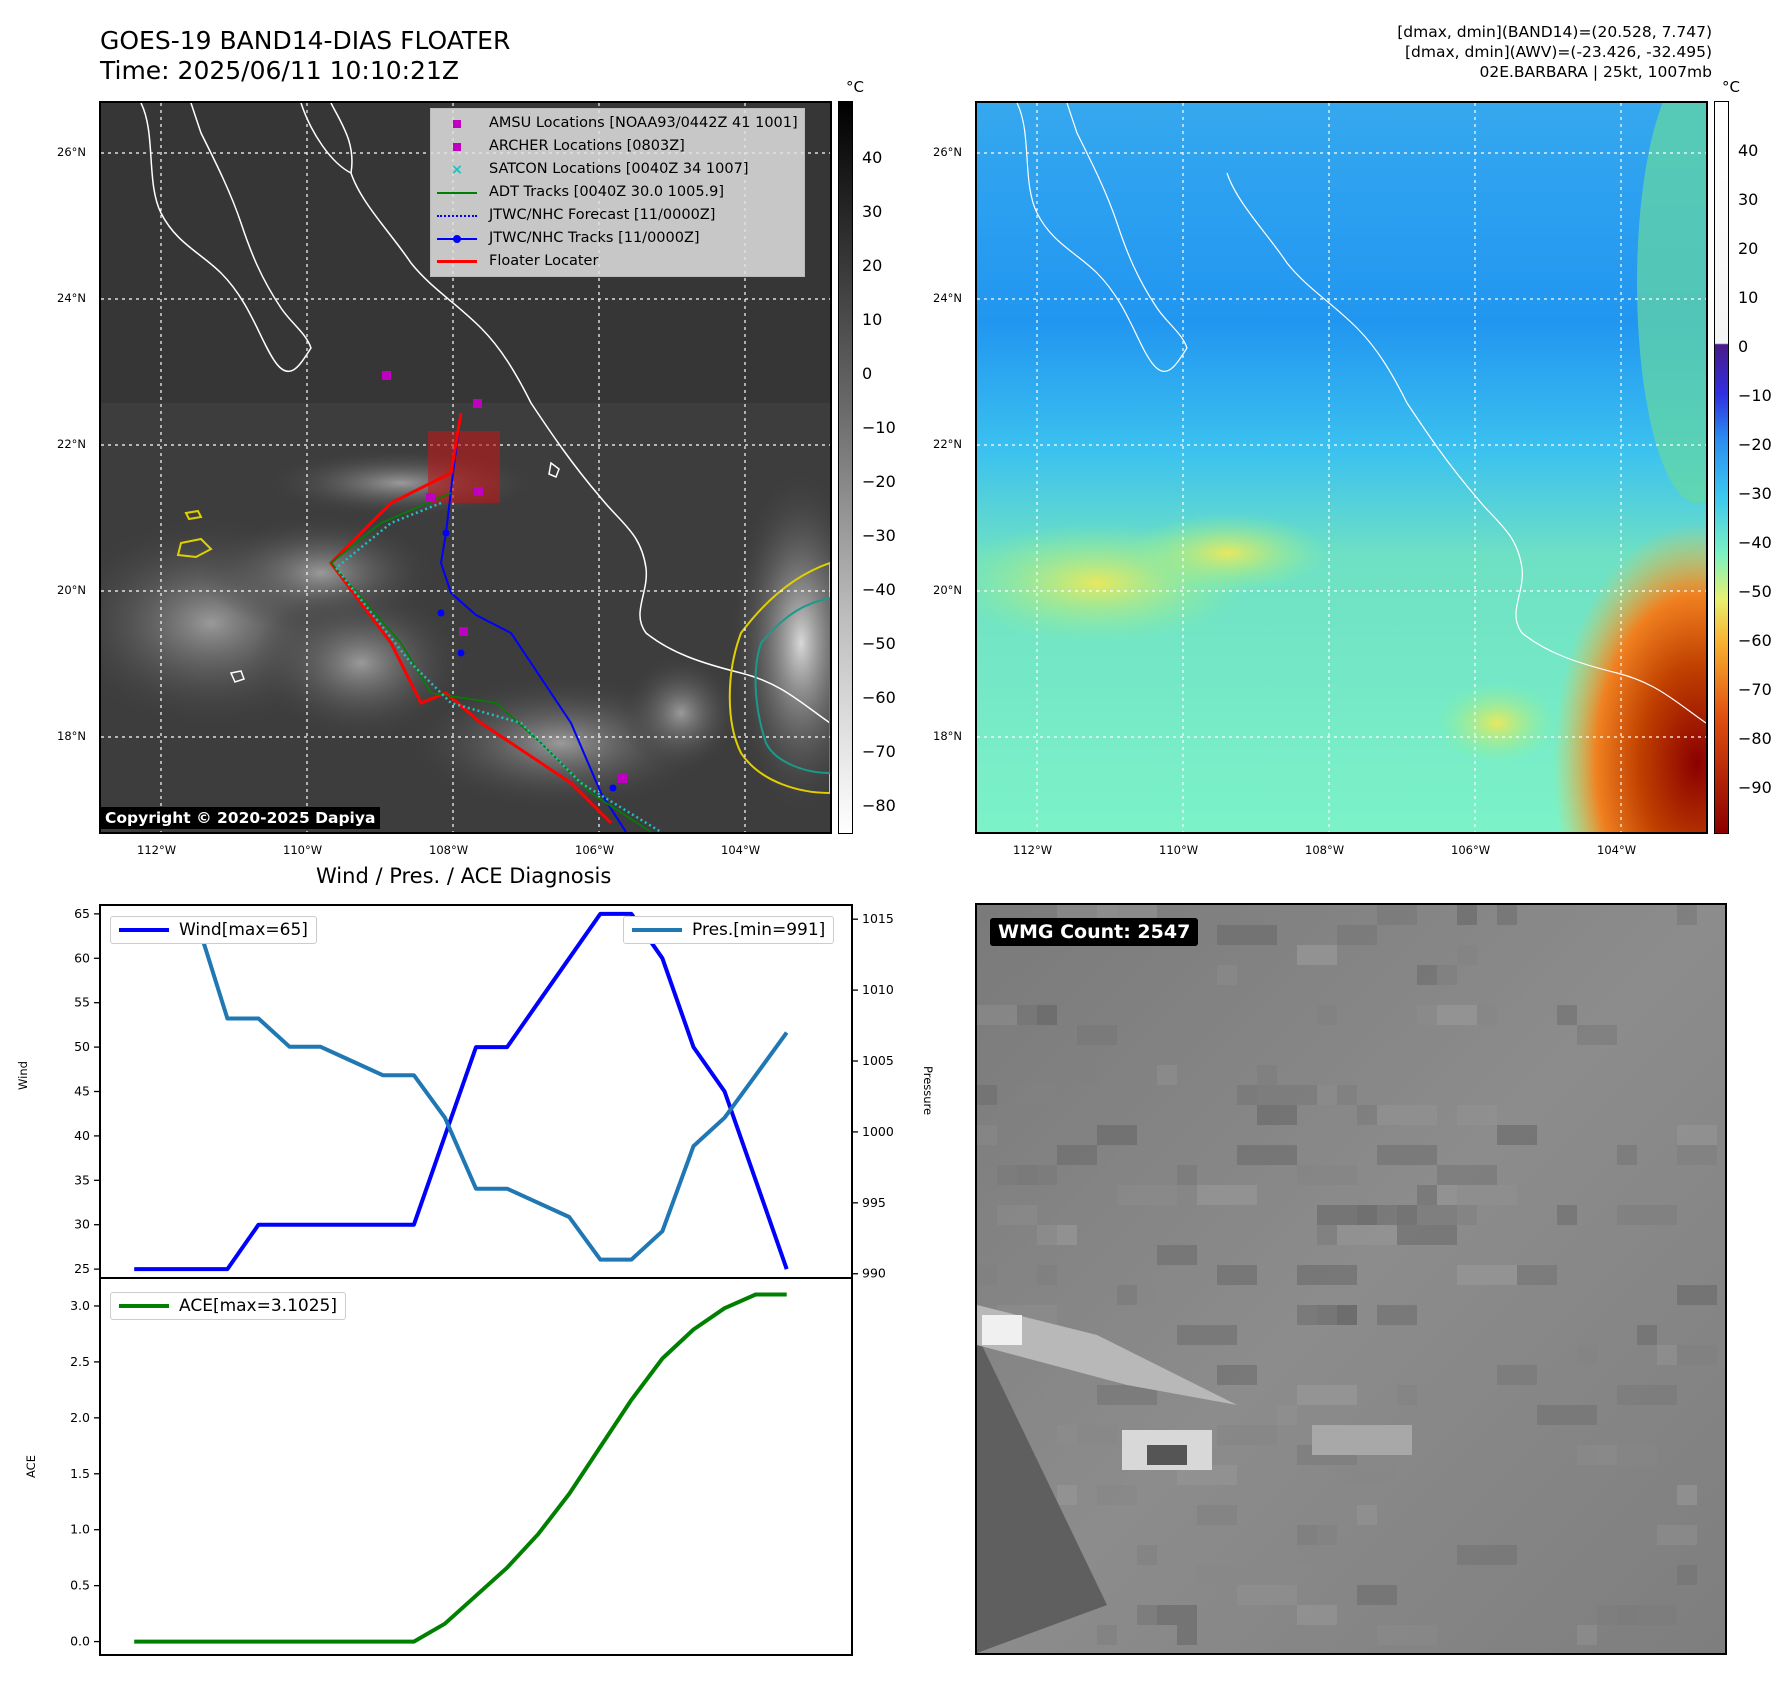 The width and height of the screenshot is (1792, 1690). Describe the element at coordinates (599, 169) in the screenshot. I see `legend-satcon: × SATCON Locations [0040Z 34 1007]` at that location.